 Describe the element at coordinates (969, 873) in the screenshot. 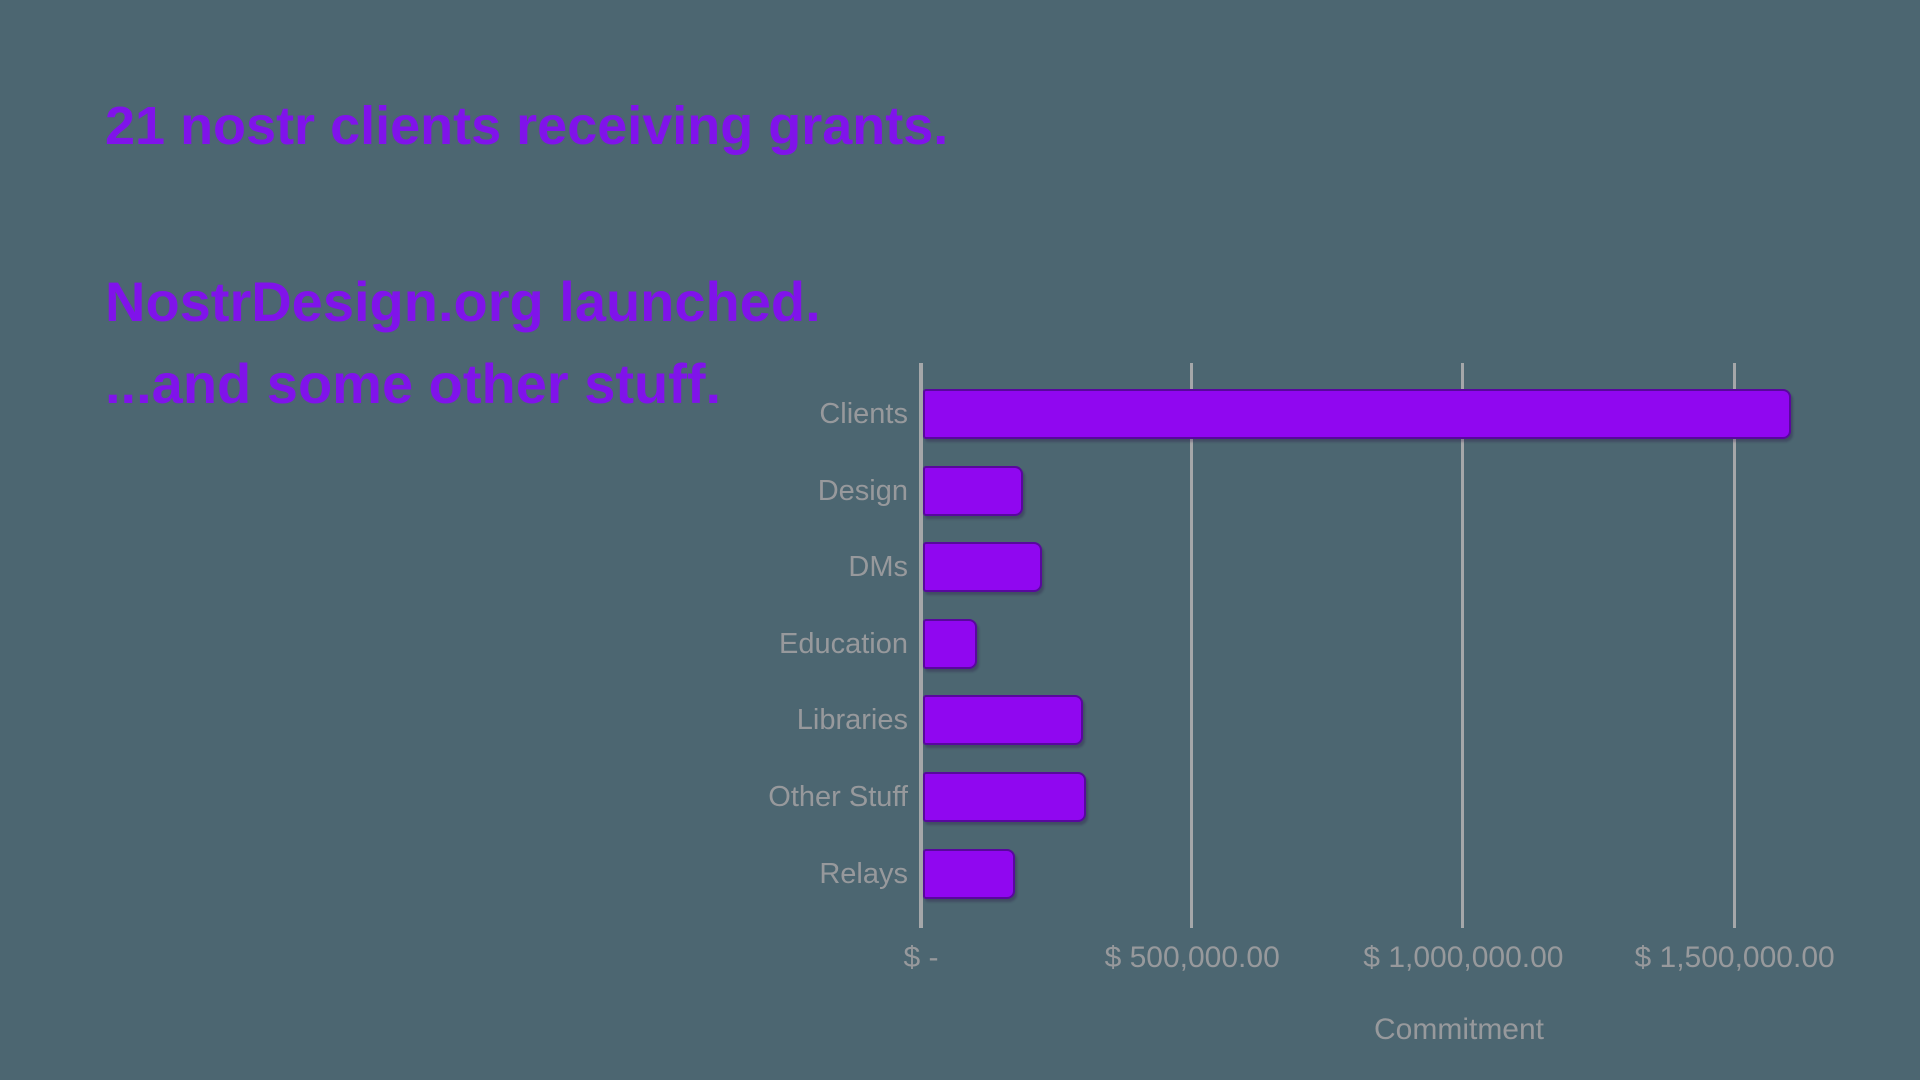

I see `bar-relays` at that location.